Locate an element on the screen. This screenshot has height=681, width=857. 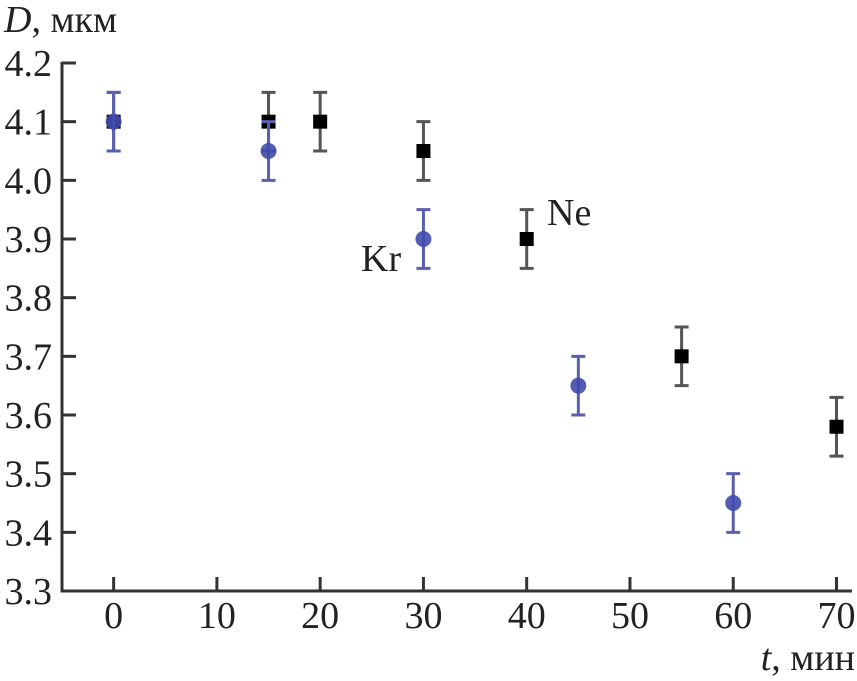
x-tick-label: 50 is located at coordinates (630, 616).